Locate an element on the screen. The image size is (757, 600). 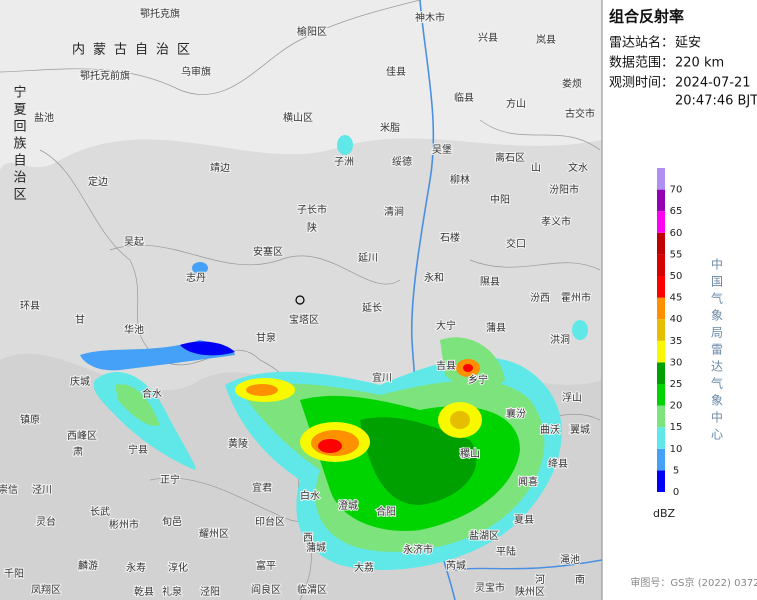
place-label: 娄烦 is located at coordinates (572, 83).